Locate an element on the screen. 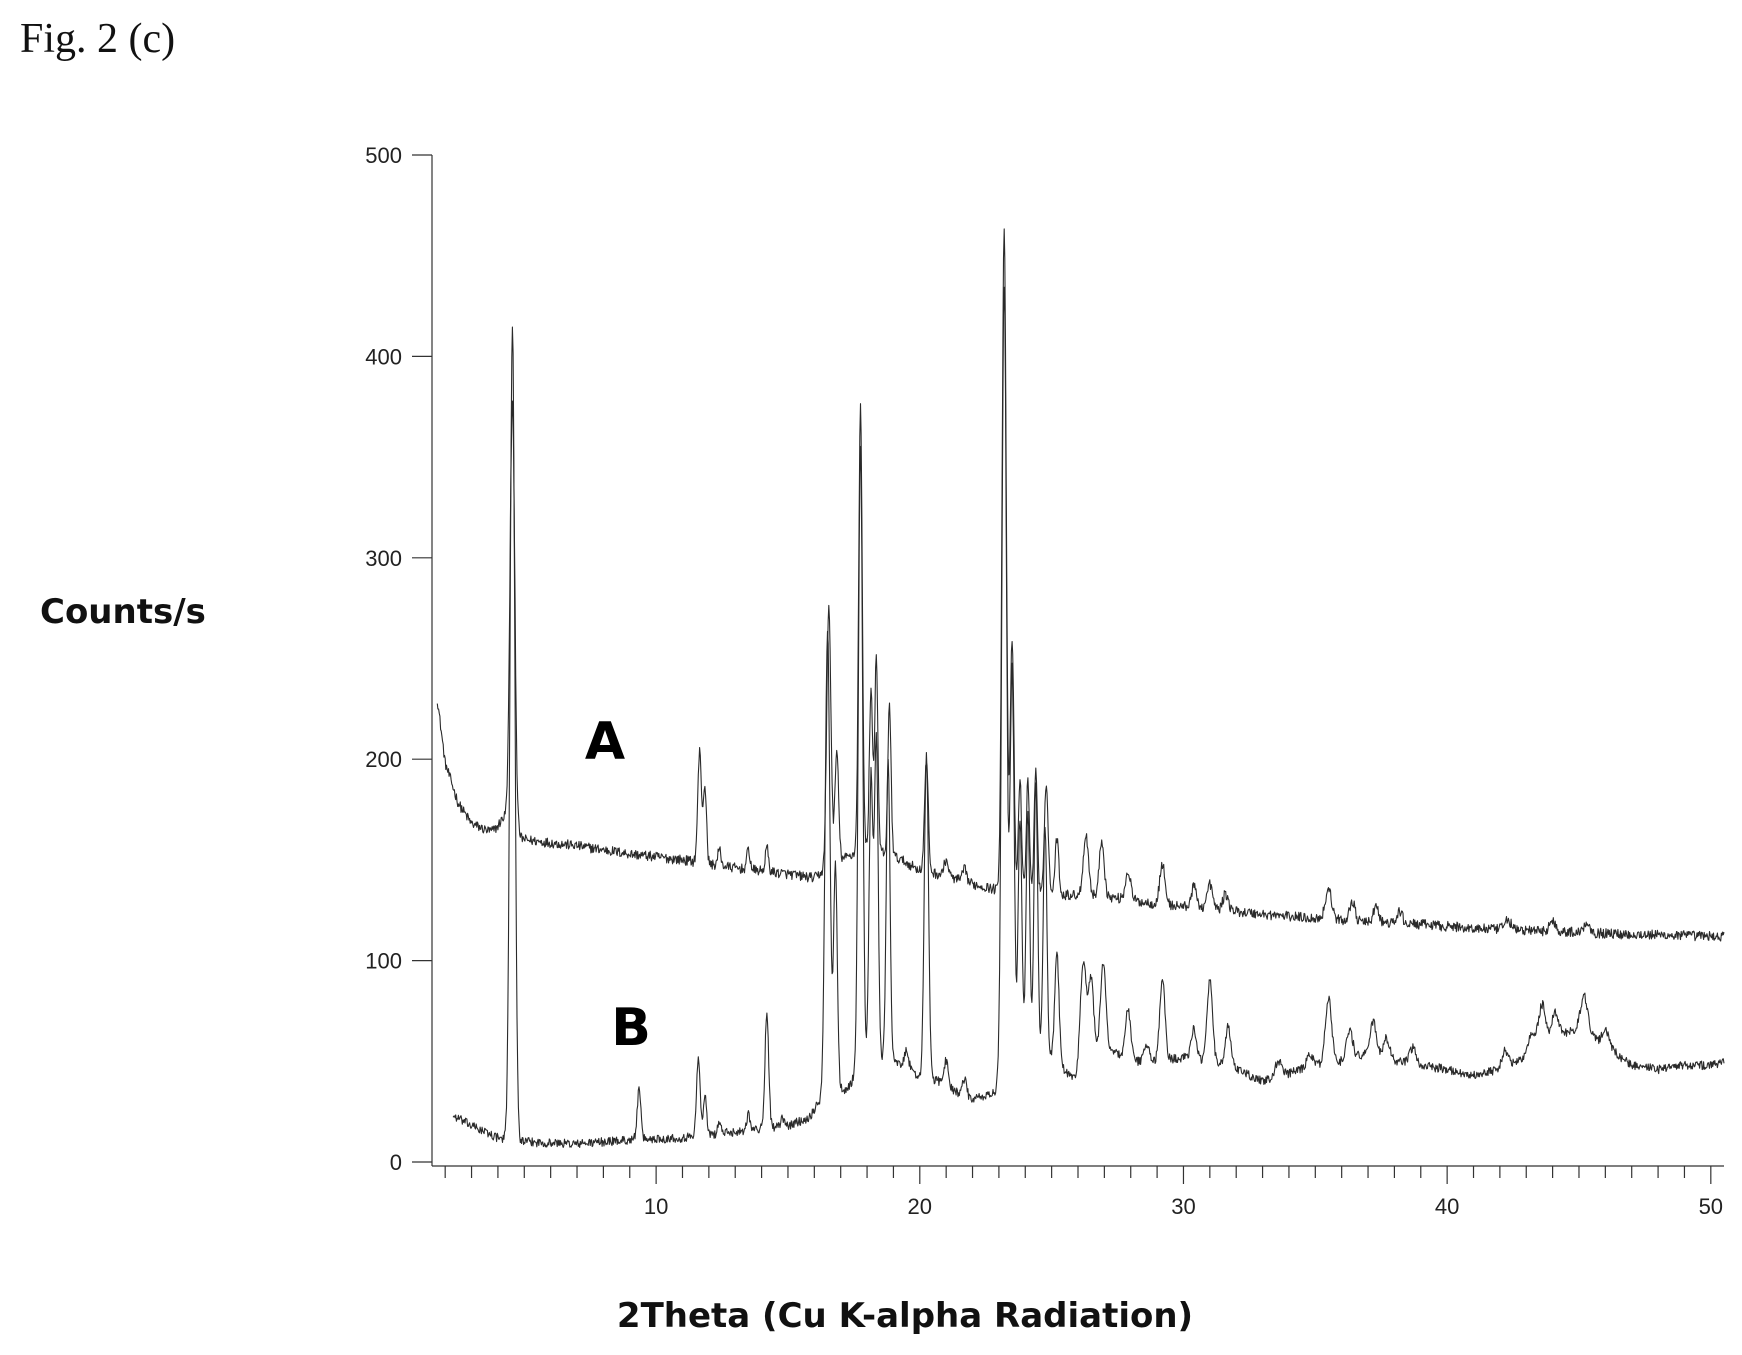 The height and width of the screenshot is (1355, 1742). figure-label: Fig. 2 (c) is located at coordinates (97, 39).